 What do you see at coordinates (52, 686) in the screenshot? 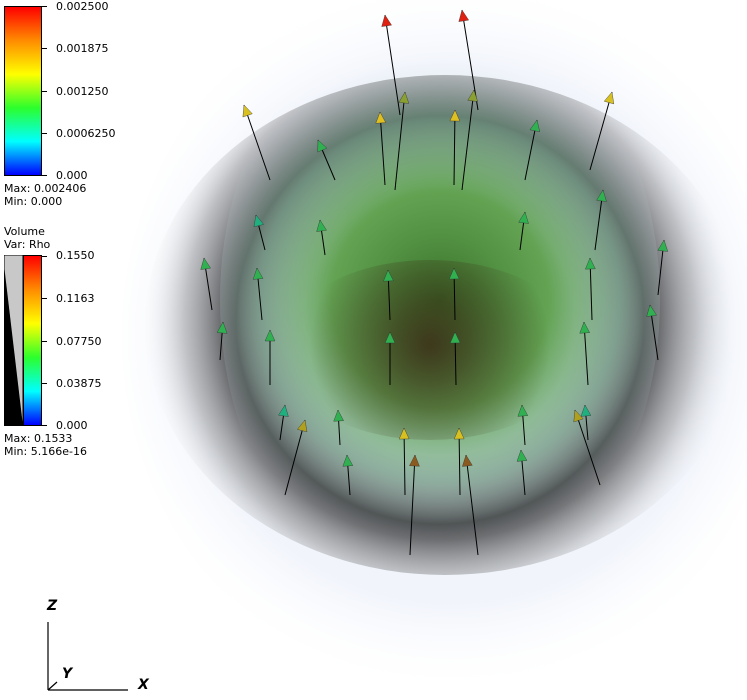
I see `y-axis-line` at bounding box center [52, 686].